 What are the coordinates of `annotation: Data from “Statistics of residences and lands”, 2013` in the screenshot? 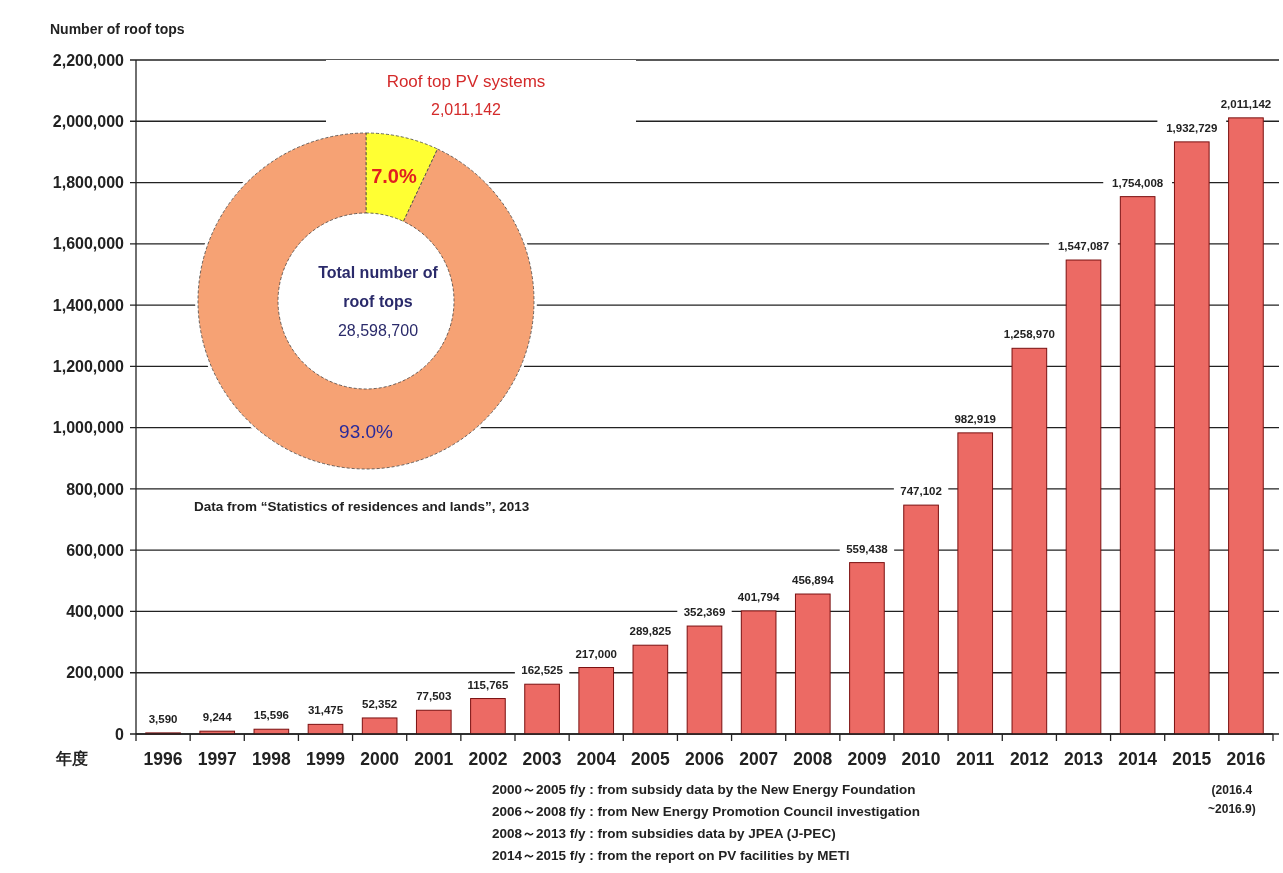 It's located at (362, 506).